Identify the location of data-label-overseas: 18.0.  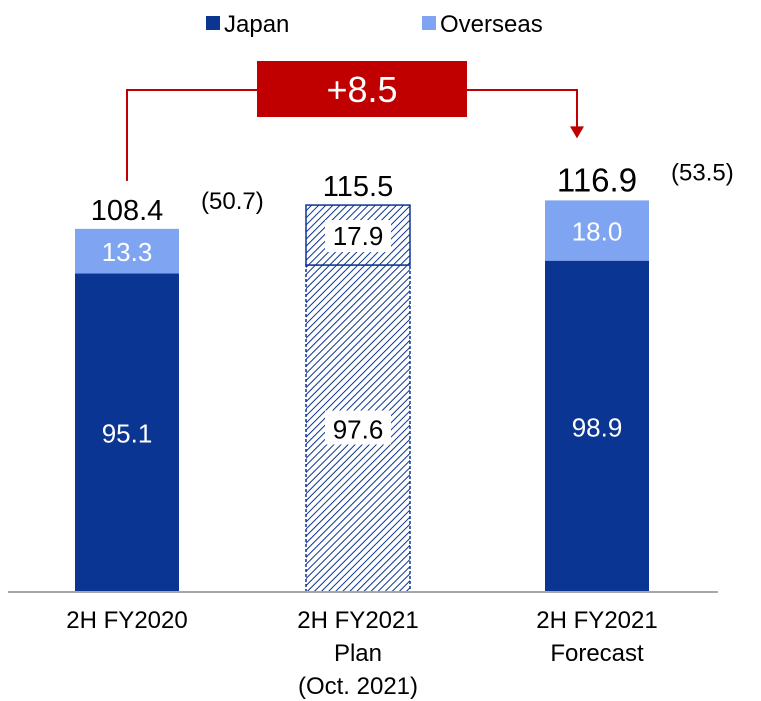
(597, 232).